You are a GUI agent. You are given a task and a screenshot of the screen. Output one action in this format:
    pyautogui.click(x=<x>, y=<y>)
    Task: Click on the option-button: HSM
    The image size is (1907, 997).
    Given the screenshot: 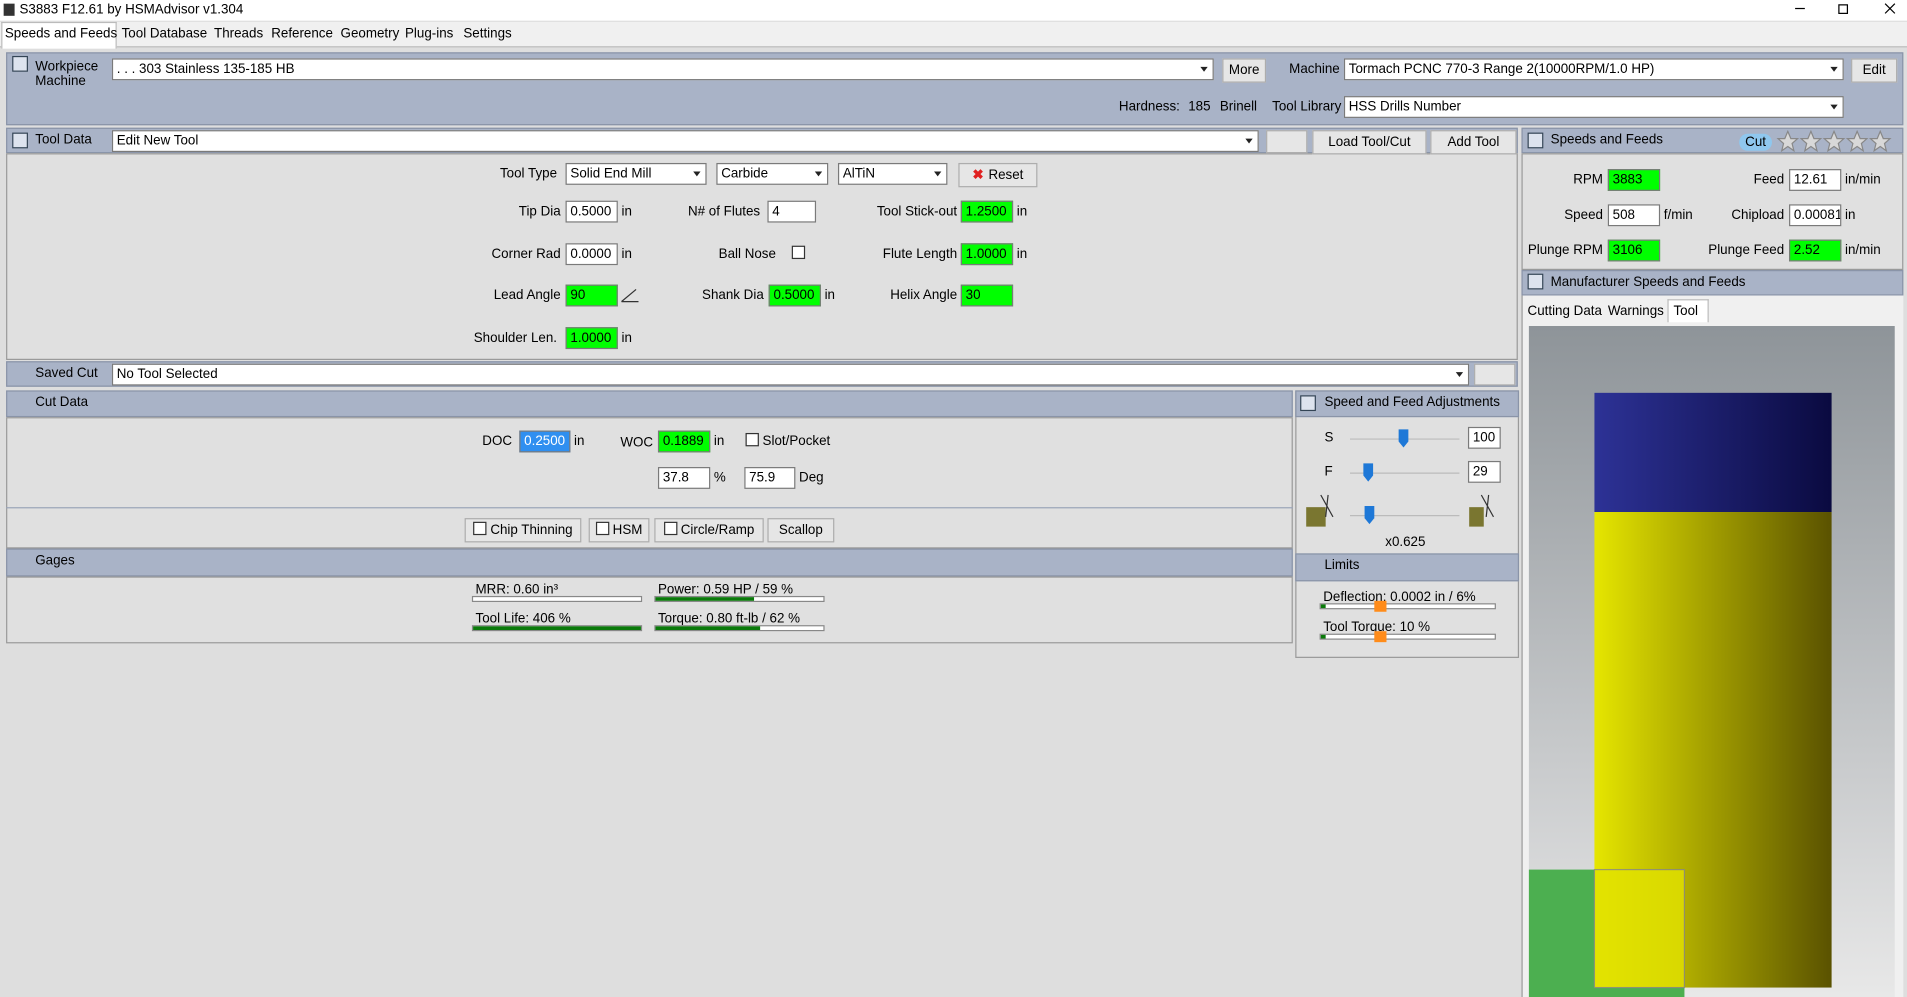 What is the action you would take?
    pyautogui.click(x=619, y=530)
    